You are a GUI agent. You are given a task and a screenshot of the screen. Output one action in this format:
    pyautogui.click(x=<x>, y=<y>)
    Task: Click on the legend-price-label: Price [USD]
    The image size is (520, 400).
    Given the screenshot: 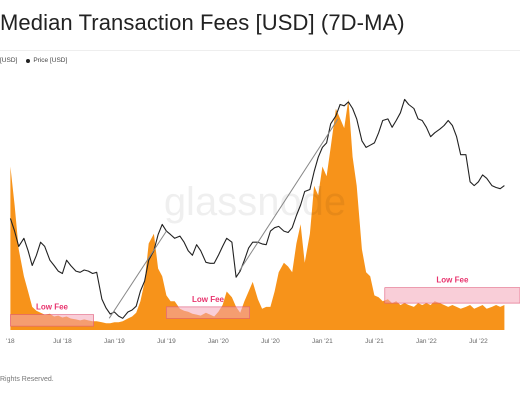 What is the action you would take?
    pyautogui.click(x=50, y=60)
    